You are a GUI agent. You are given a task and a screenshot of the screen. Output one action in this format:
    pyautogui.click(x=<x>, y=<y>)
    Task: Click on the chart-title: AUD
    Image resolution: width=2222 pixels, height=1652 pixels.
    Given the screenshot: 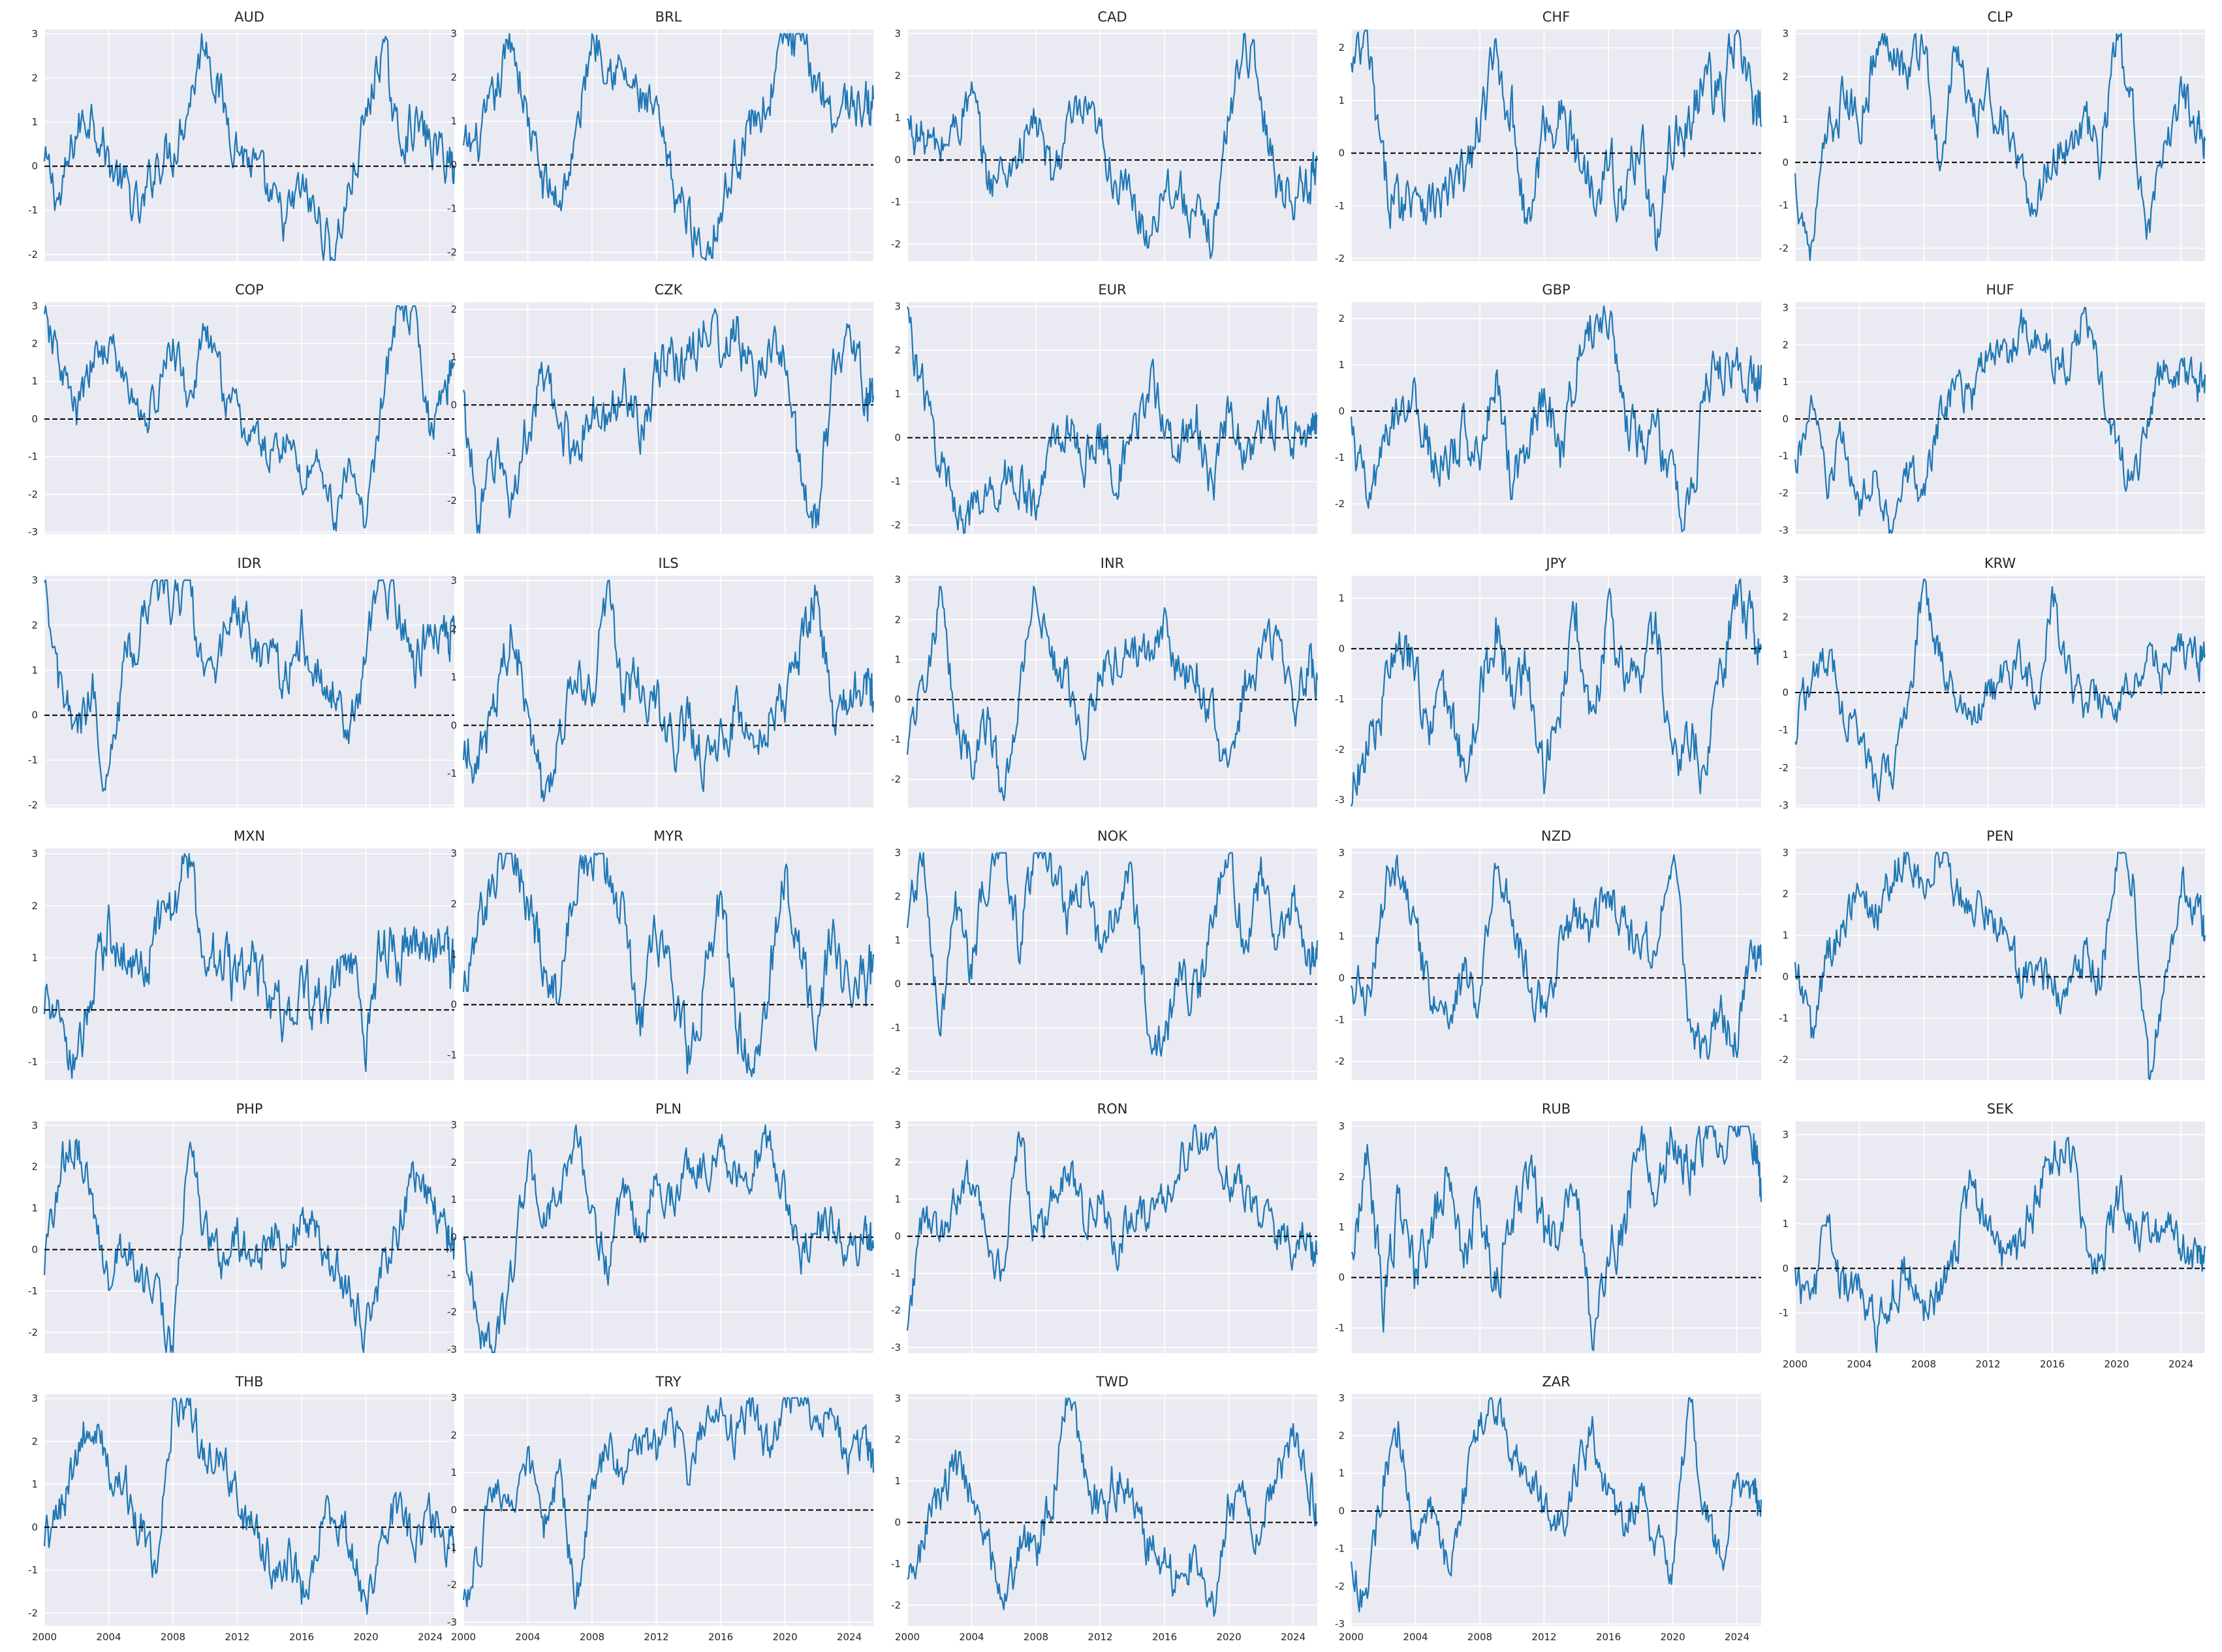 What is the action you would take?
    pyautogui.click(x=249, y=17)
    